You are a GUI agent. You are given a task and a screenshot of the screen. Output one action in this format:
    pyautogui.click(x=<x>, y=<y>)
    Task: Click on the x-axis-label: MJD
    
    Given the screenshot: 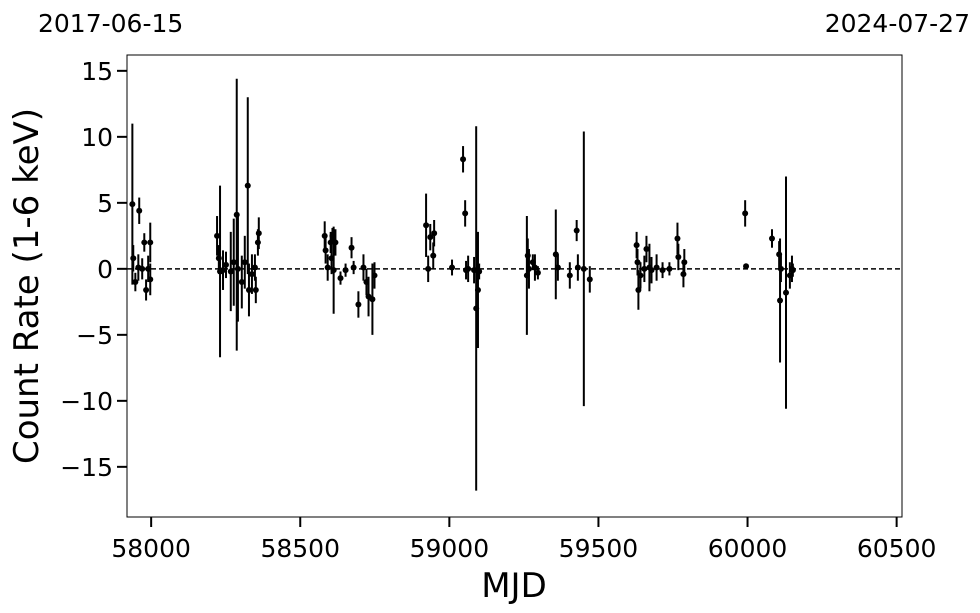 What is the action you would take?
    pyautogui.click(x=514, y=586)
    